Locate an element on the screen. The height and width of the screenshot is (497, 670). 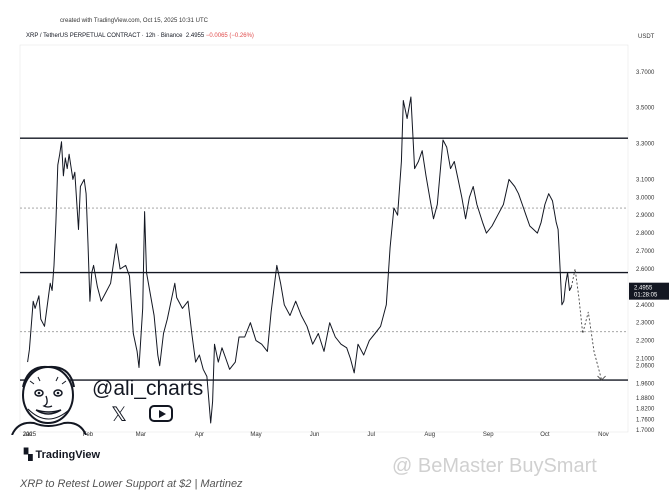
x-tick-label: May is located at coordinates (255, 435).